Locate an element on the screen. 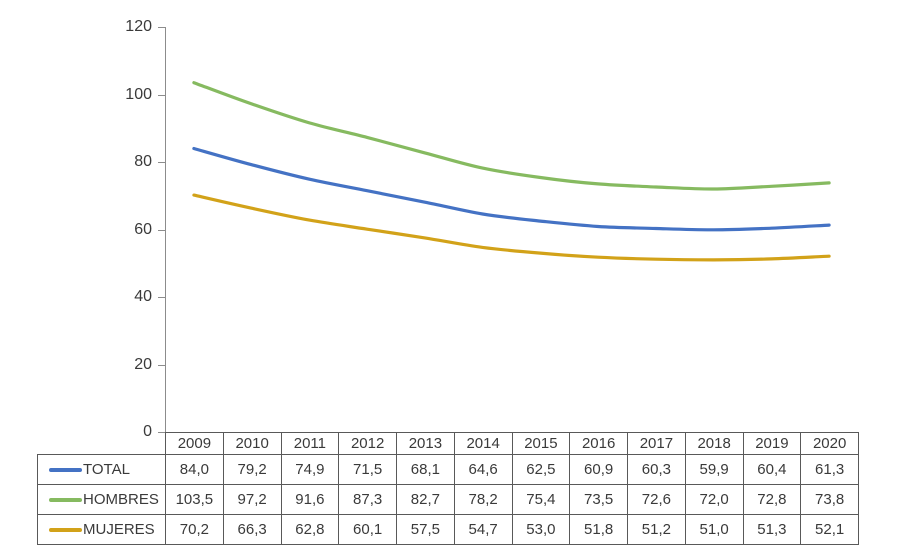 Image resolution: width=899 pixels, height=549 pixels. year-header-cell: 2016 is located at coordinates (598, 443).